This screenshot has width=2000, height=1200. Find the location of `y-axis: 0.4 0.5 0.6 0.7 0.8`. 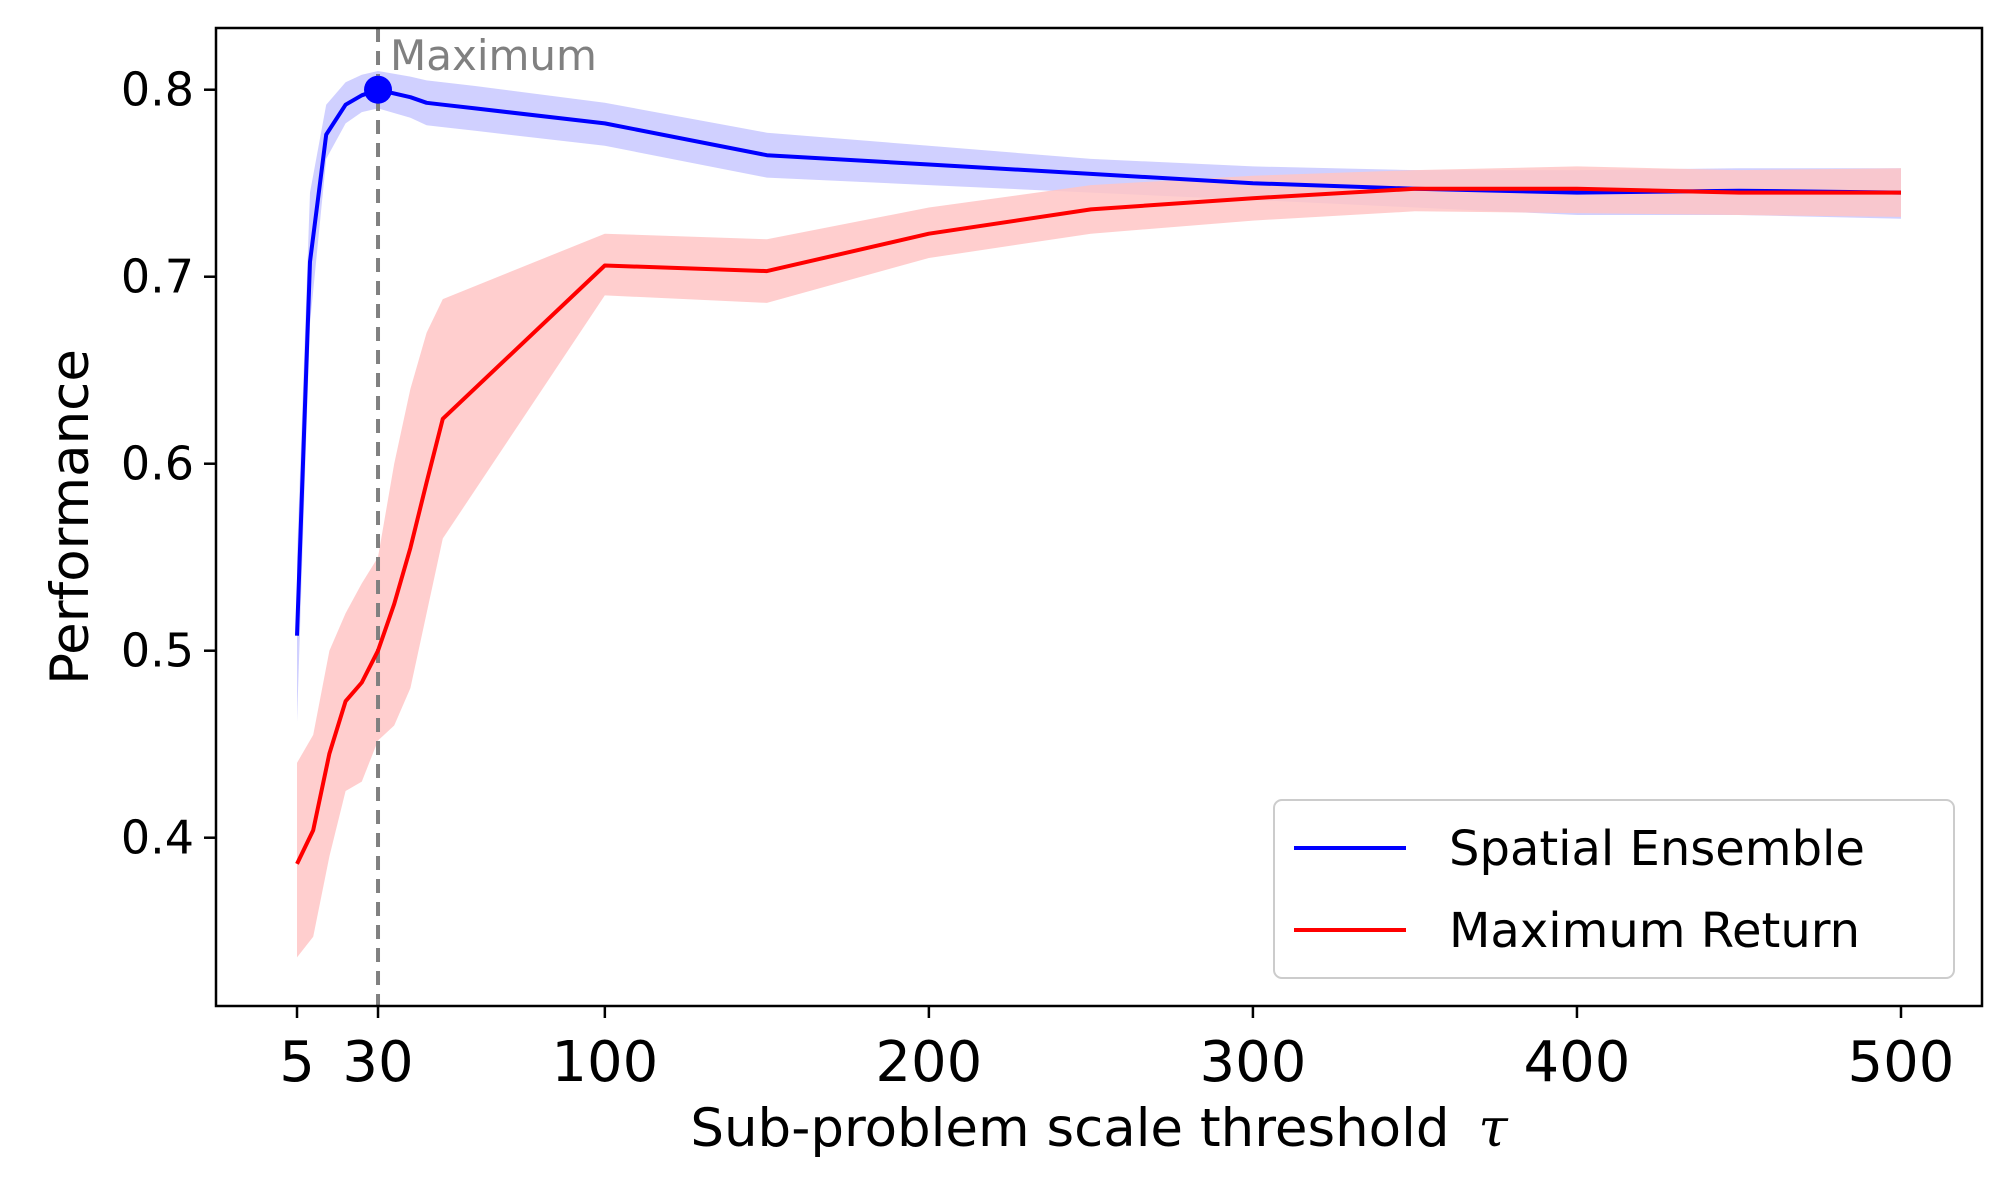

y-axis: 0.4 0.5 0.6 0.7 0.8 is located at coordinates (168, 464).